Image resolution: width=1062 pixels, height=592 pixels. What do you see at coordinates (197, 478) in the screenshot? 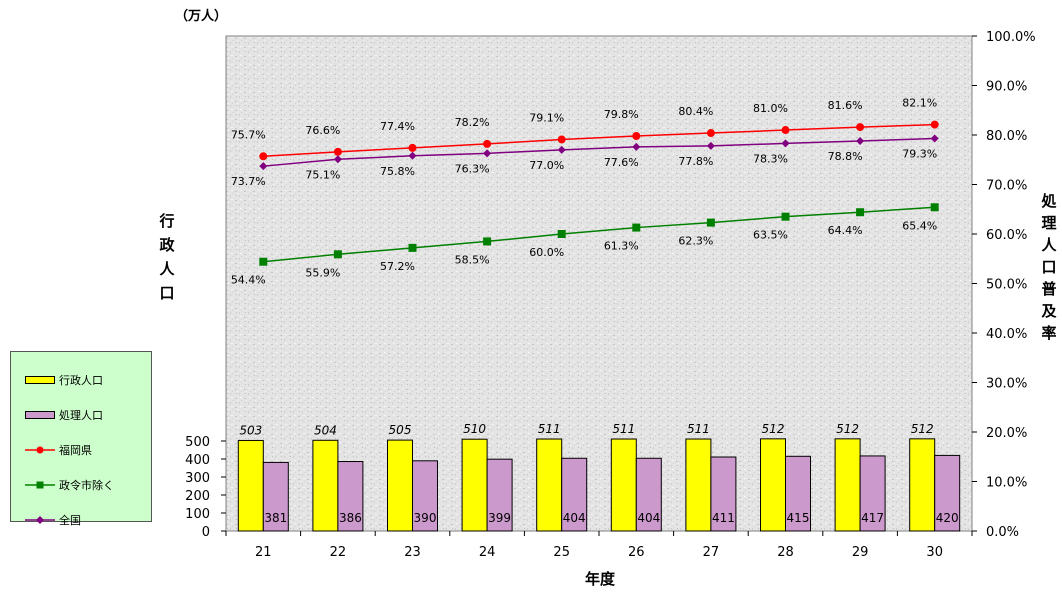
I see `y-left-tick-label: 300` at bounding box center [197, 478].